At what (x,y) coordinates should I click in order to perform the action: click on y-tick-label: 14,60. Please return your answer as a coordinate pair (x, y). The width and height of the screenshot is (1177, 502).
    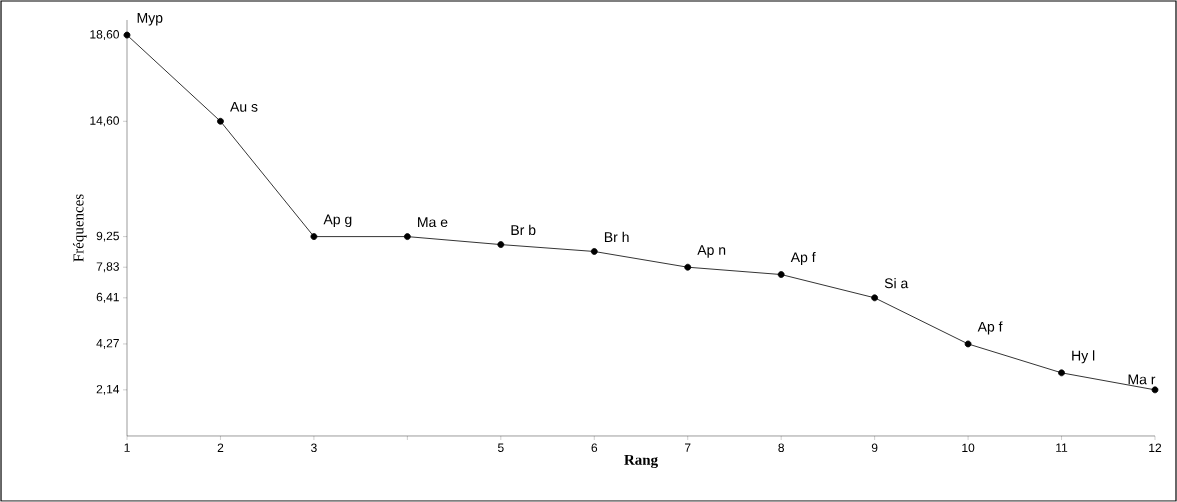
    Looking at the image, I should click on (105, 121).